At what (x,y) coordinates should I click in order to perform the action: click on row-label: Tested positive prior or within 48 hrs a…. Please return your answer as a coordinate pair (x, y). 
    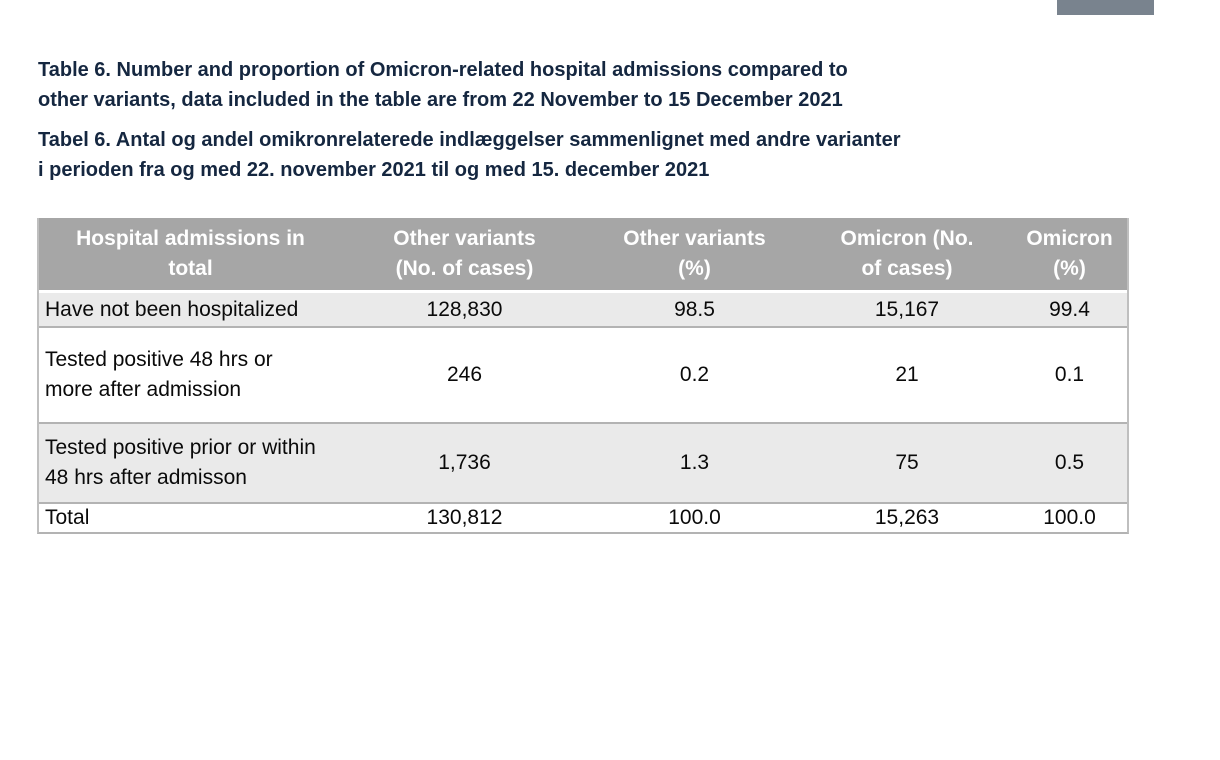
    Looking at the image, I should click on (190, 463).